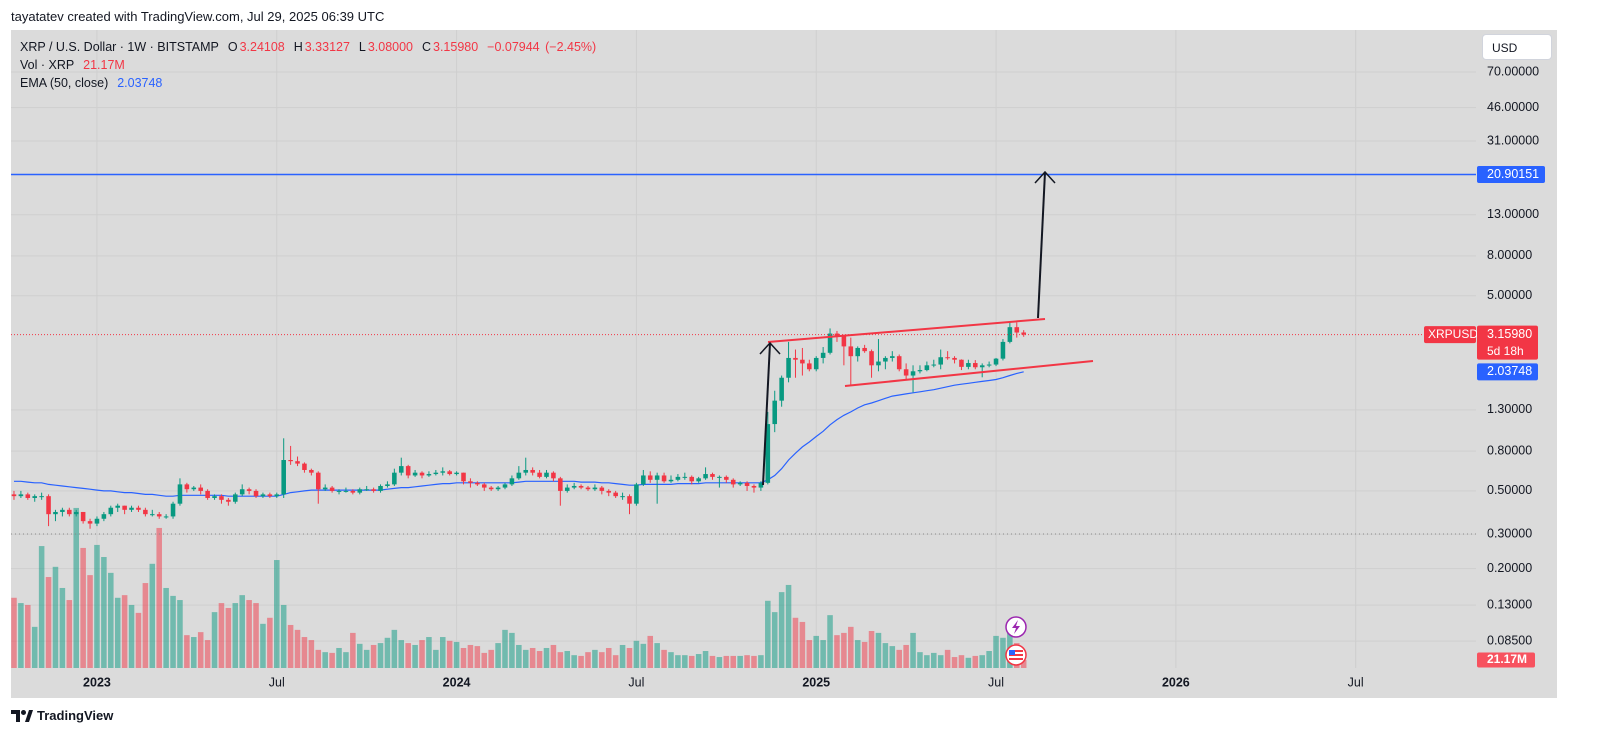 The width and height of the screenshot is (1600, 751). What do you see at coordinates (1517, 47) in the screenshot?
I see `currency-button: USD` at bounding box center [1517, 47].